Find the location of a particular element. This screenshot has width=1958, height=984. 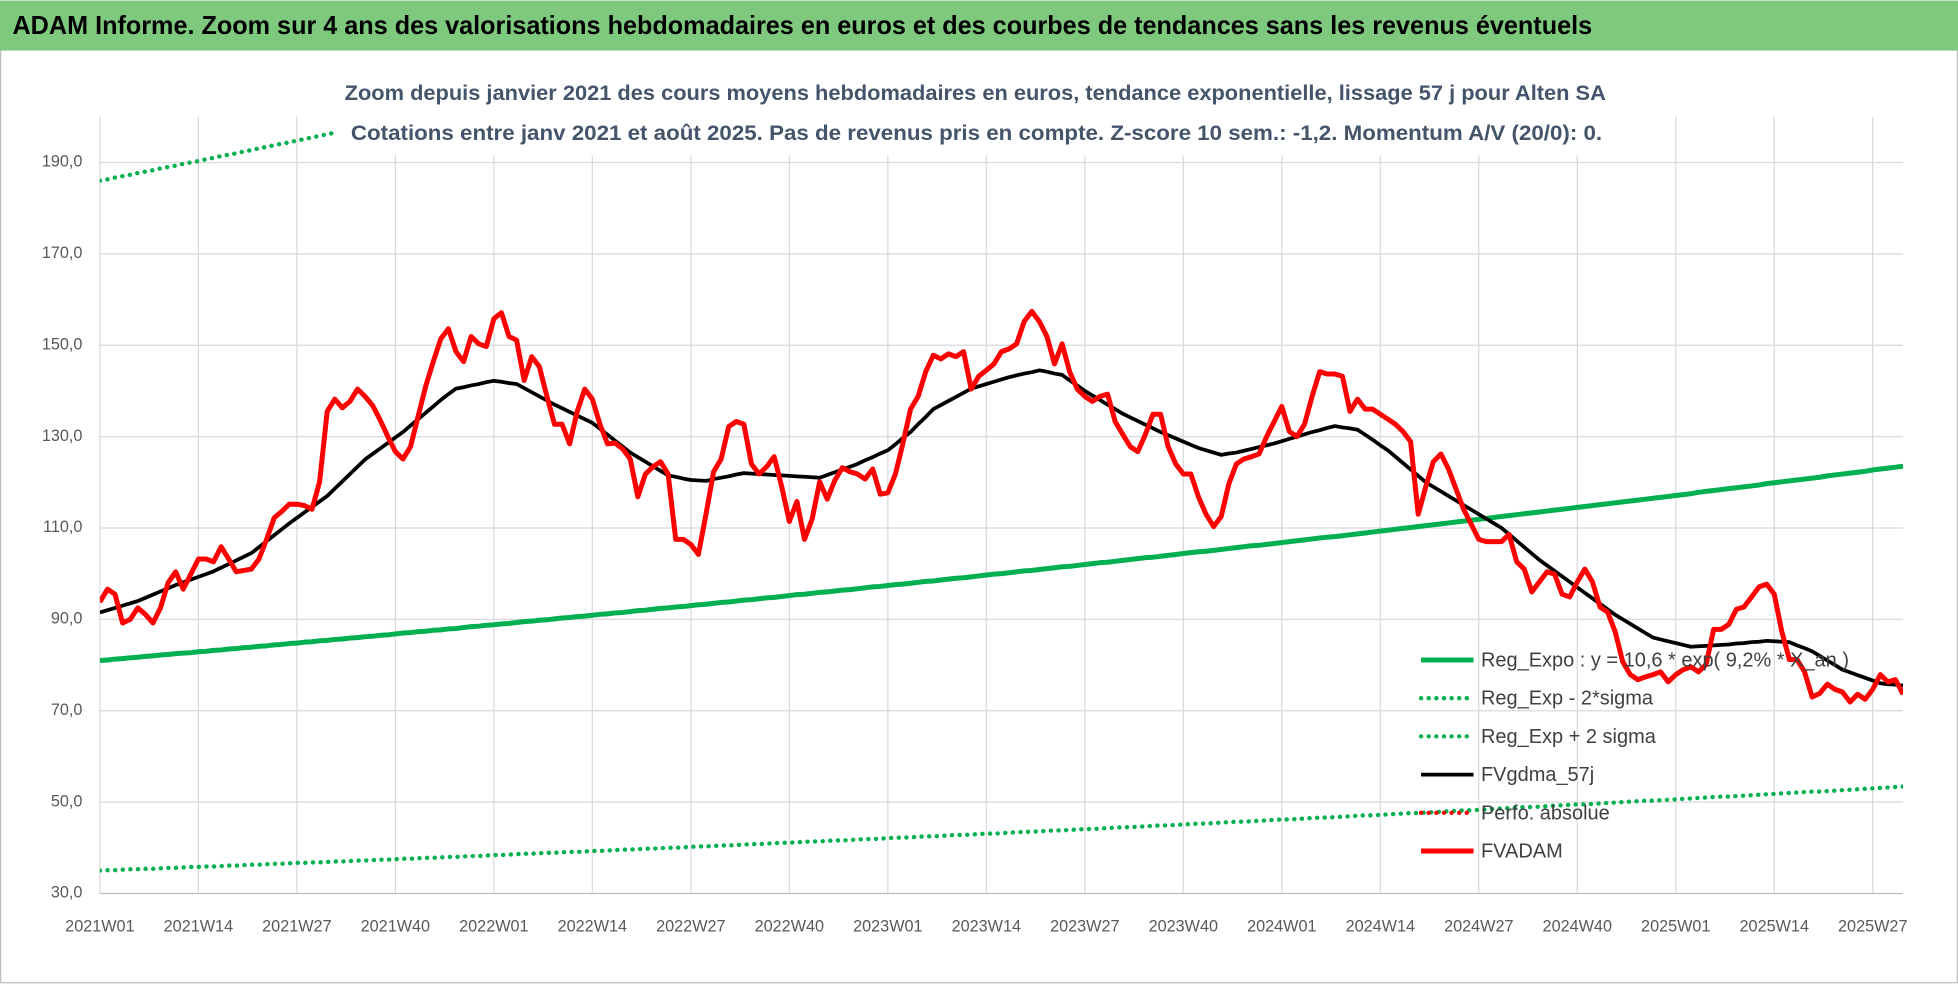

x-tick-label: 2022W27 is located at coordinates (690, 926).